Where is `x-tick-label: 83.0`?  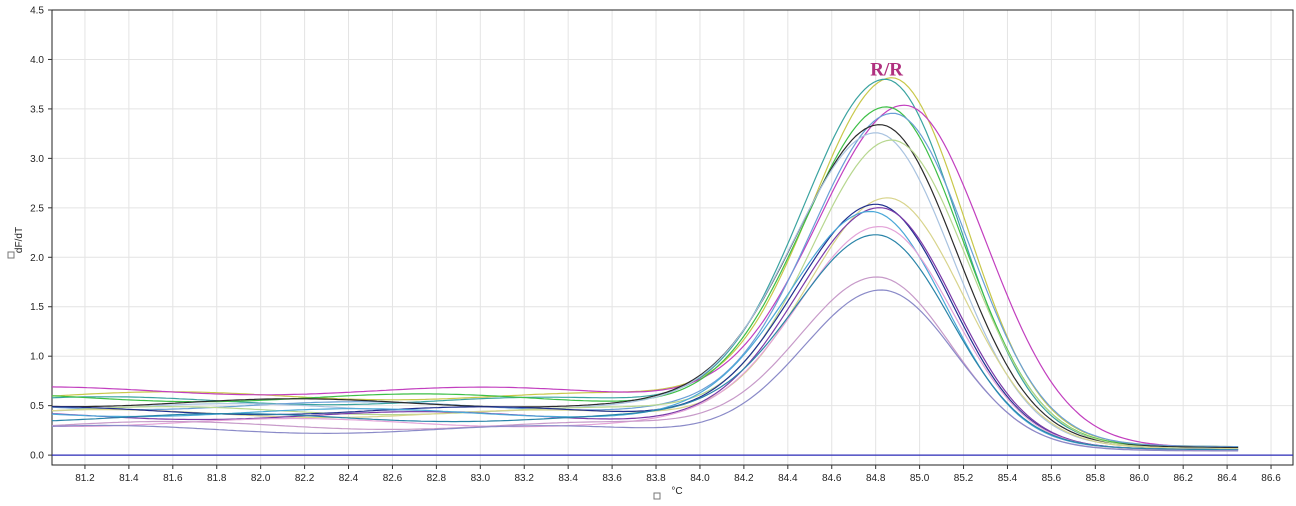
x-tick-label: 83.0 is located at coordinates (481, 478).